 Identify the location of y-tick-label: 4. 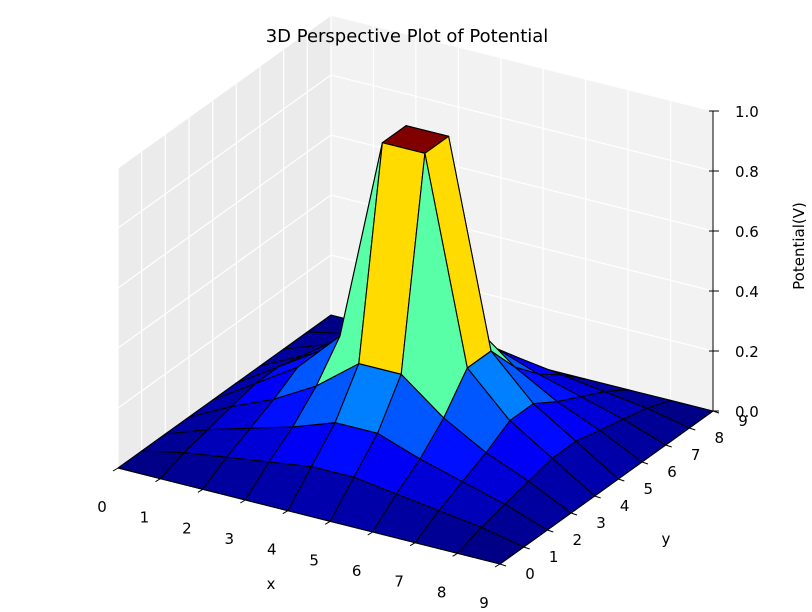
(625, 506).